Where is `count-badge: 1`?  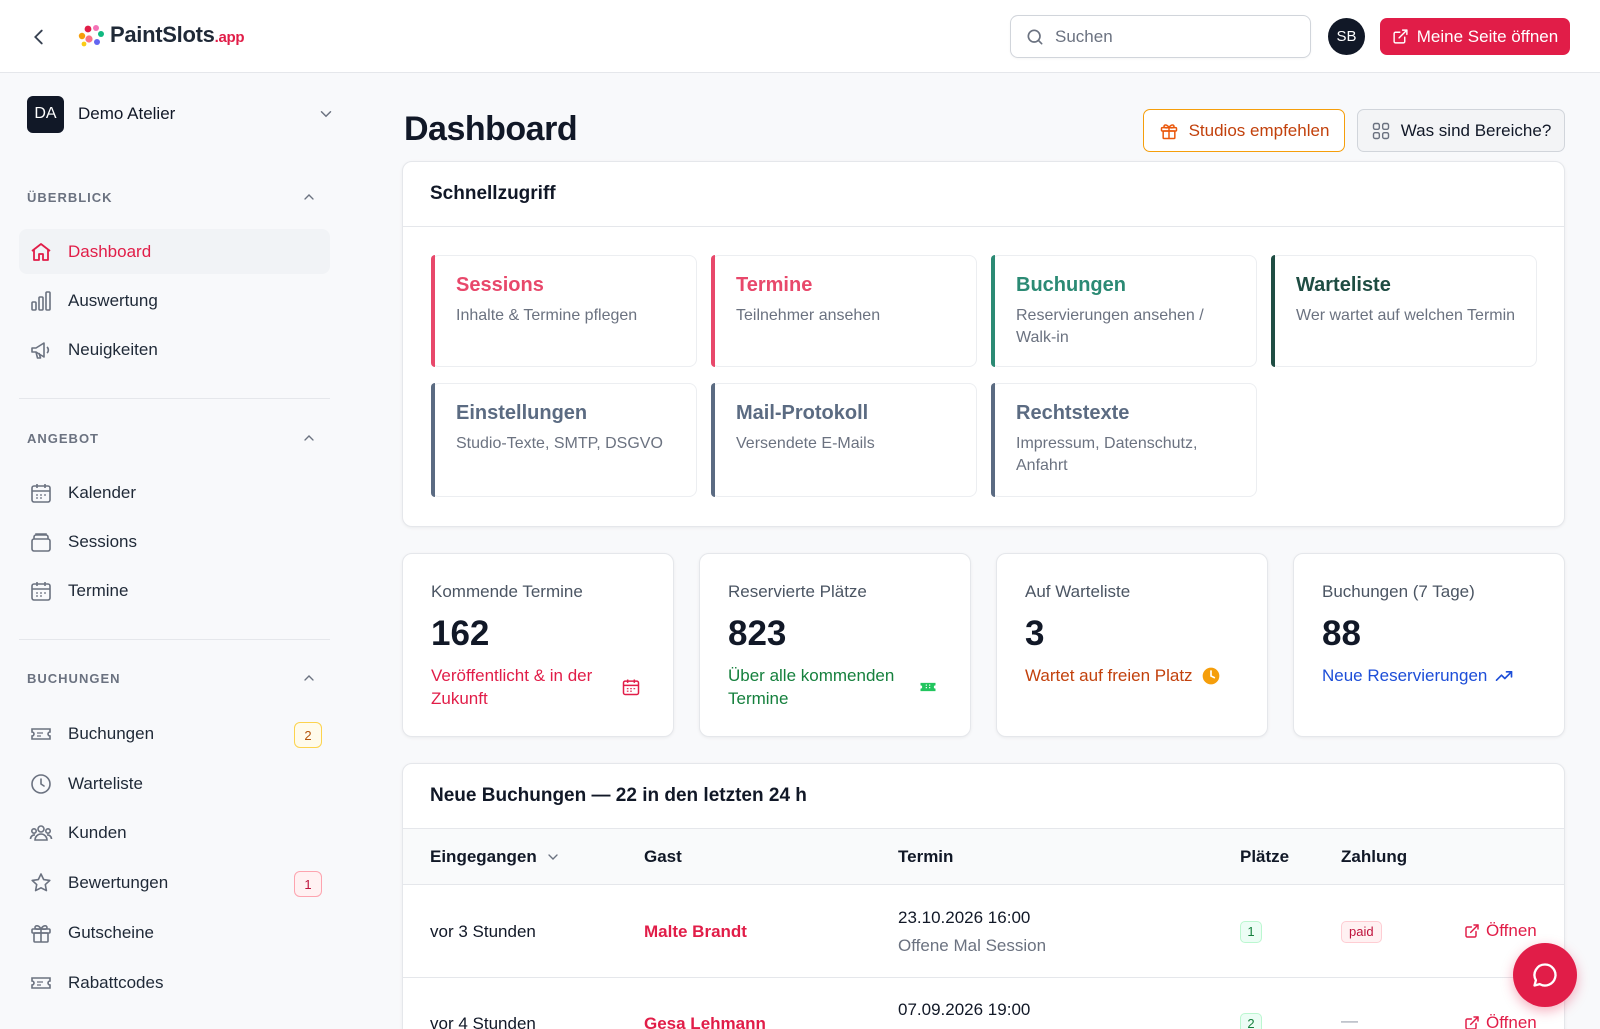
count-badge: 1 is located at coordinates (308, 884).